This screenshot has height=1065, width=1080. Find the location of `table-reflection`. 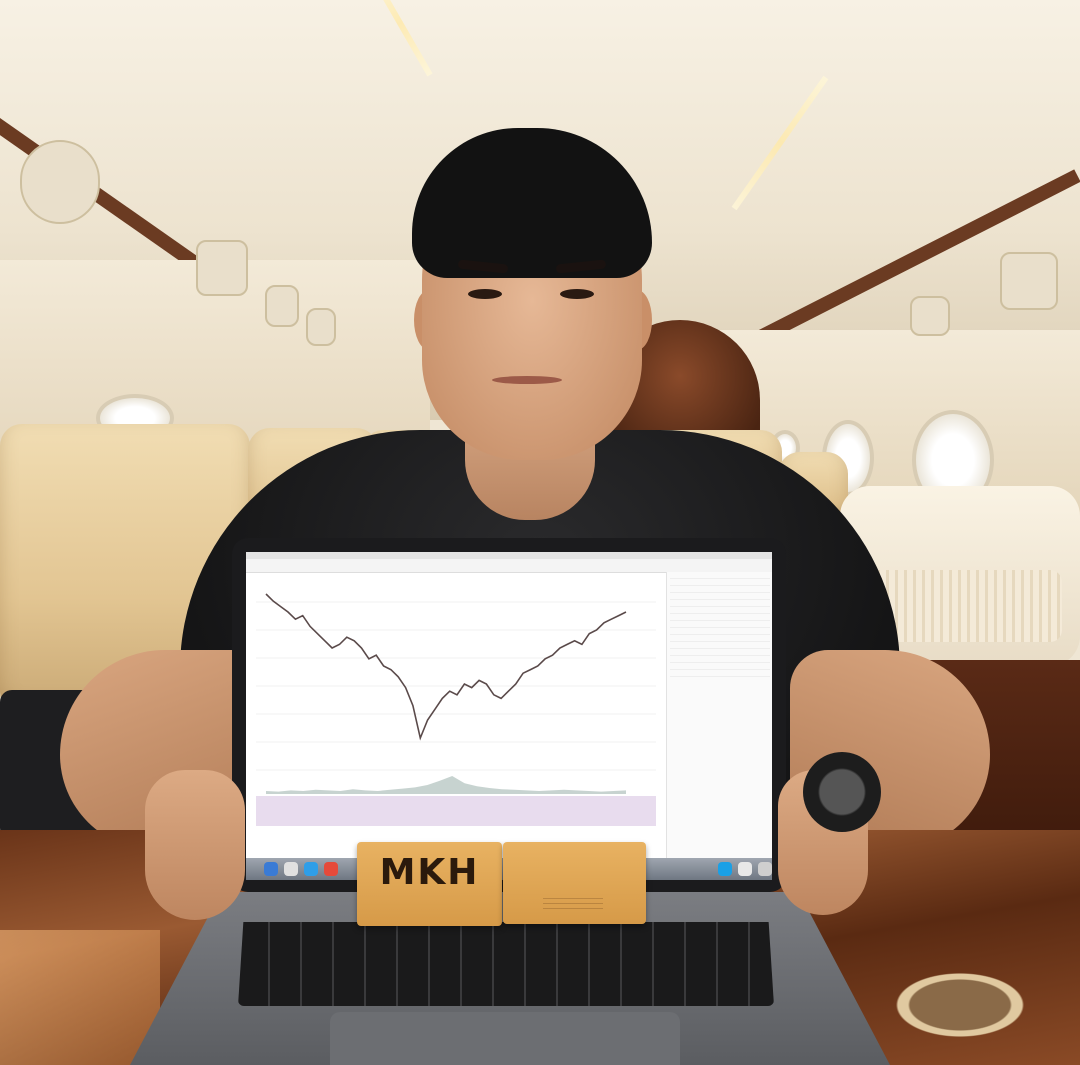

table-reflection is located at coordinates (80, 997).